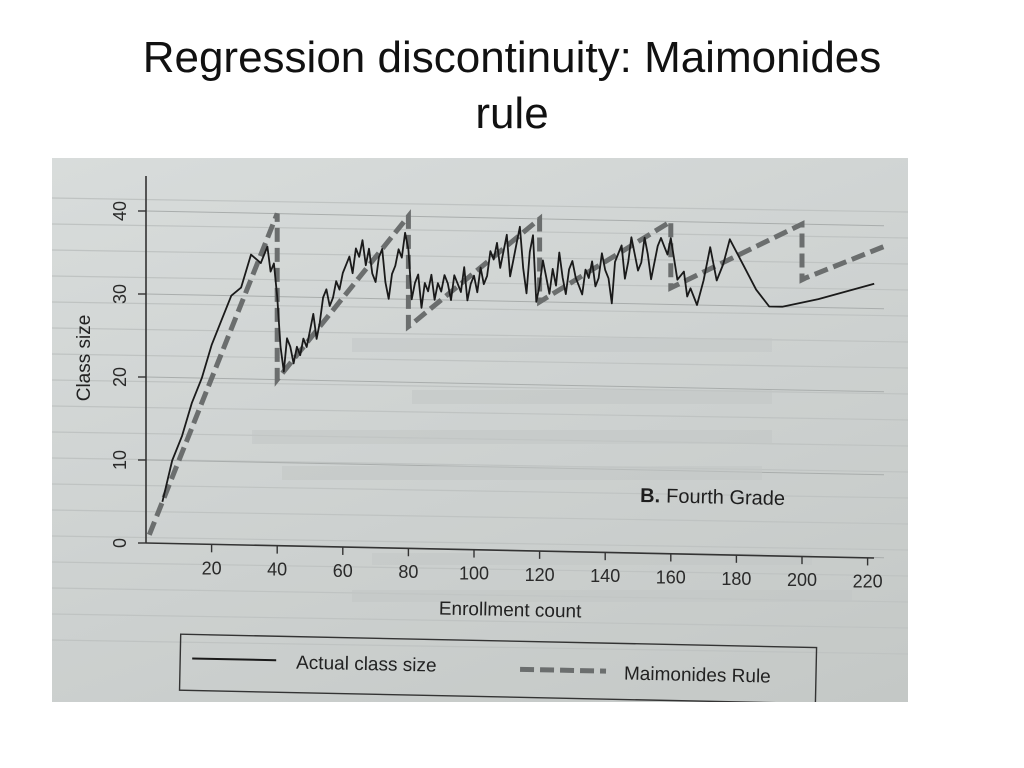 The width and height of the screenshot is (1024, 768). Describe the element at coordinates (120, 543) in the screenshot. I see `y-tick-label: 0` at that location.